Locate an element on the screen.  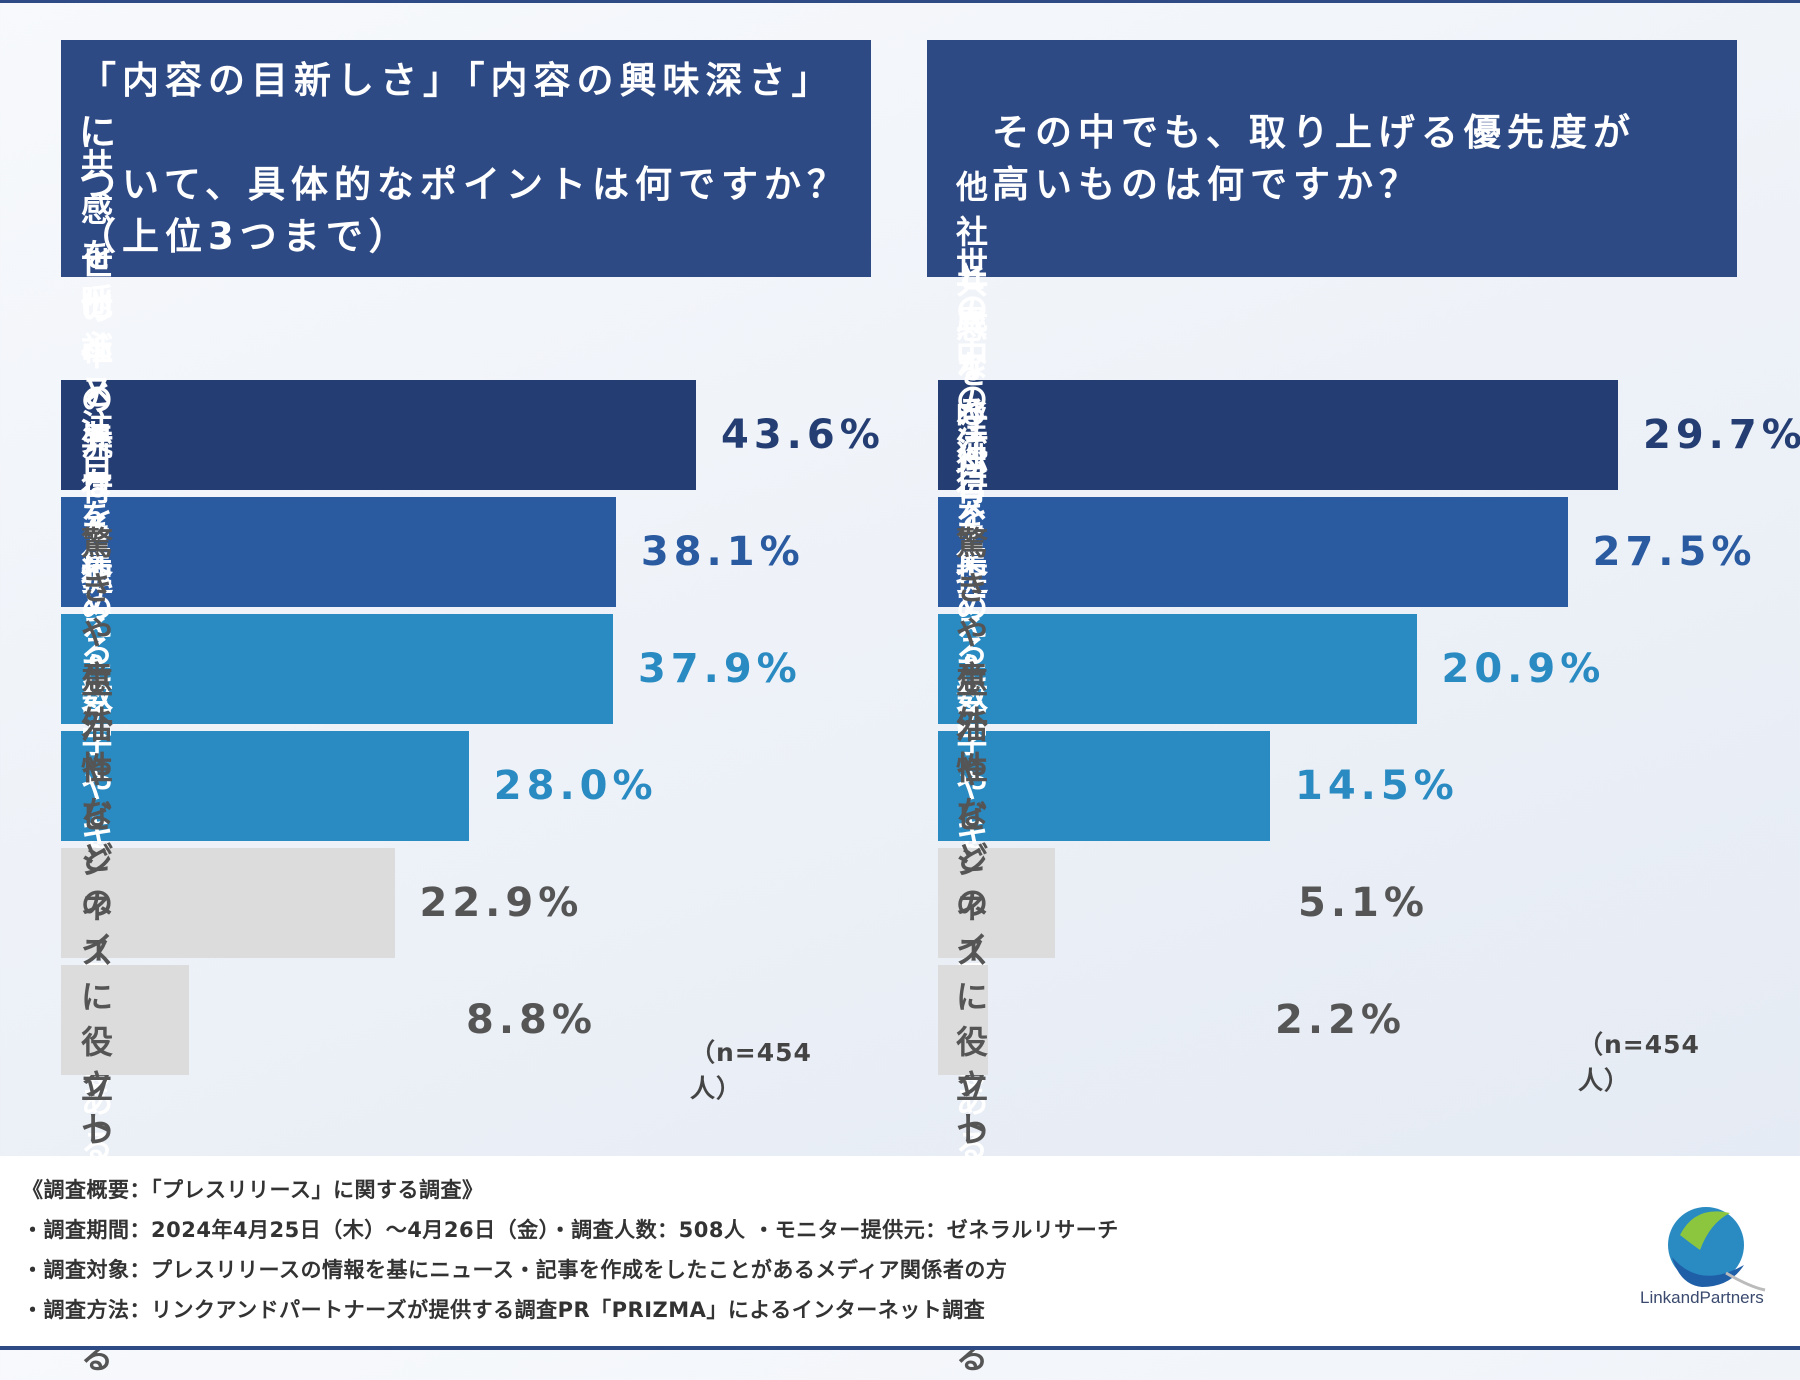
value-label-2: 38.1% is located at coordinates (722, 552).